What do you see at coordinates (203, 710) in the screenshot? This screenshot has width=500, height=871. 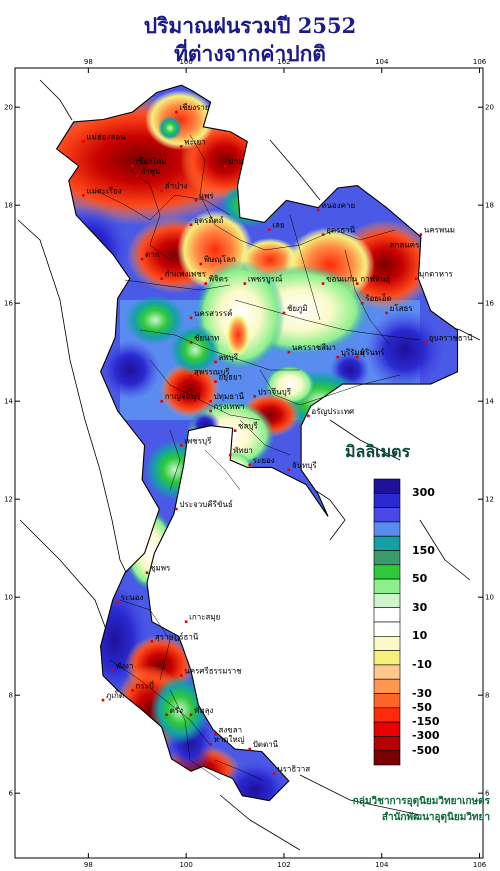 I see `place-label: พัทลุง` at bounding box center [203, 710].